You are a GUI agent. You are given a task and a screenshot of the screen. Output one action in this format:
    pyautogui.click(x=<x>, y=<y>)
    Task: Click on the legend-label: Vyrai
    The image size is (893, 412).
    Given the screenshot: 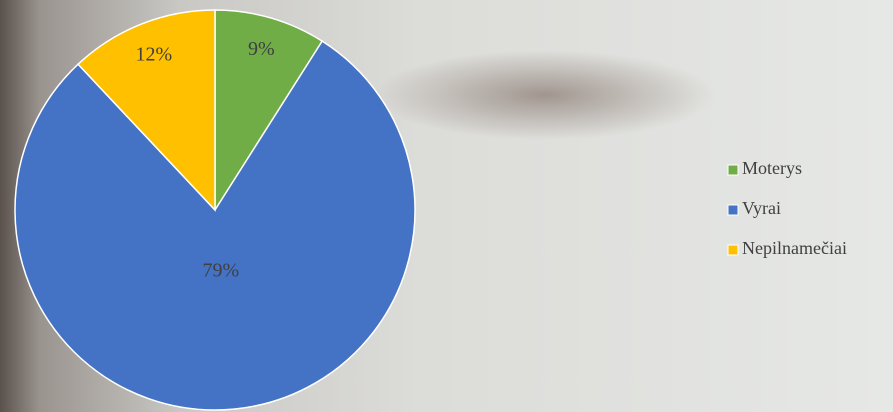 What is the action you would take?
    pyautogui.click(x=761, y=208)
    